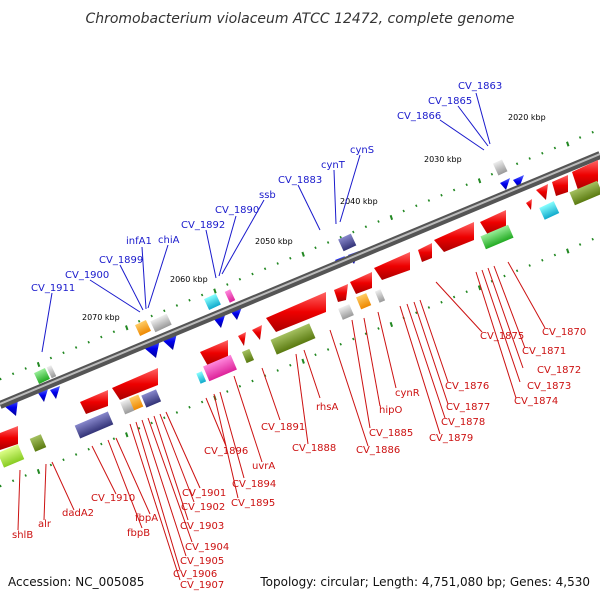 This screenshot has width=600, height=600. I want to click on gene-label-cv1877: CV_1877, so click(468, 407).